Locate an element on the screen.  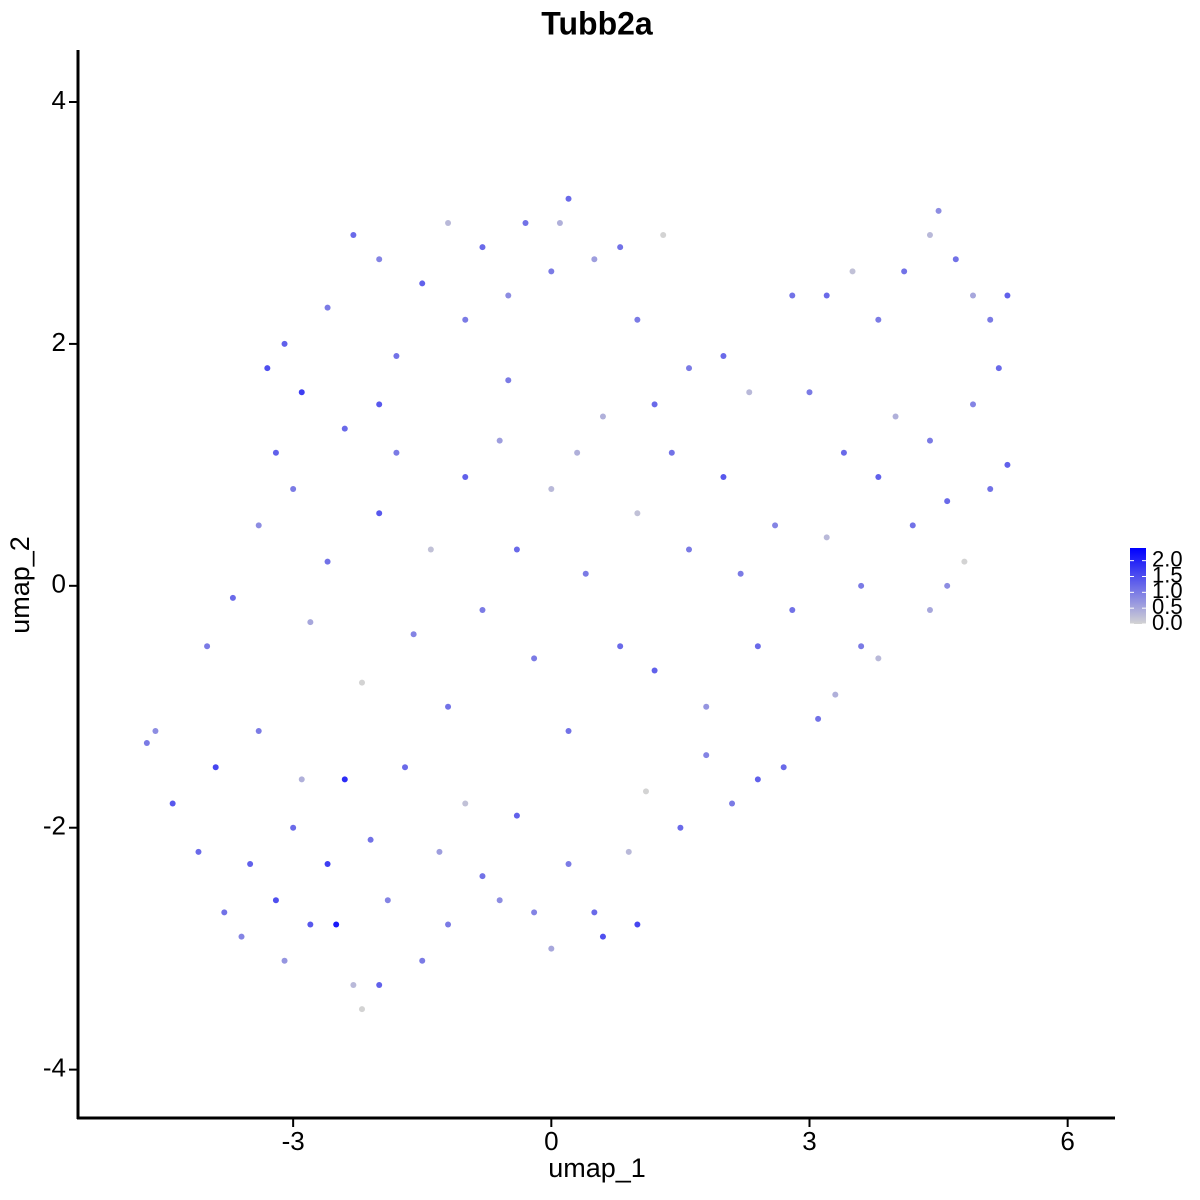
colorbar-label: 1.5 is located at coordinates (1167, 574).